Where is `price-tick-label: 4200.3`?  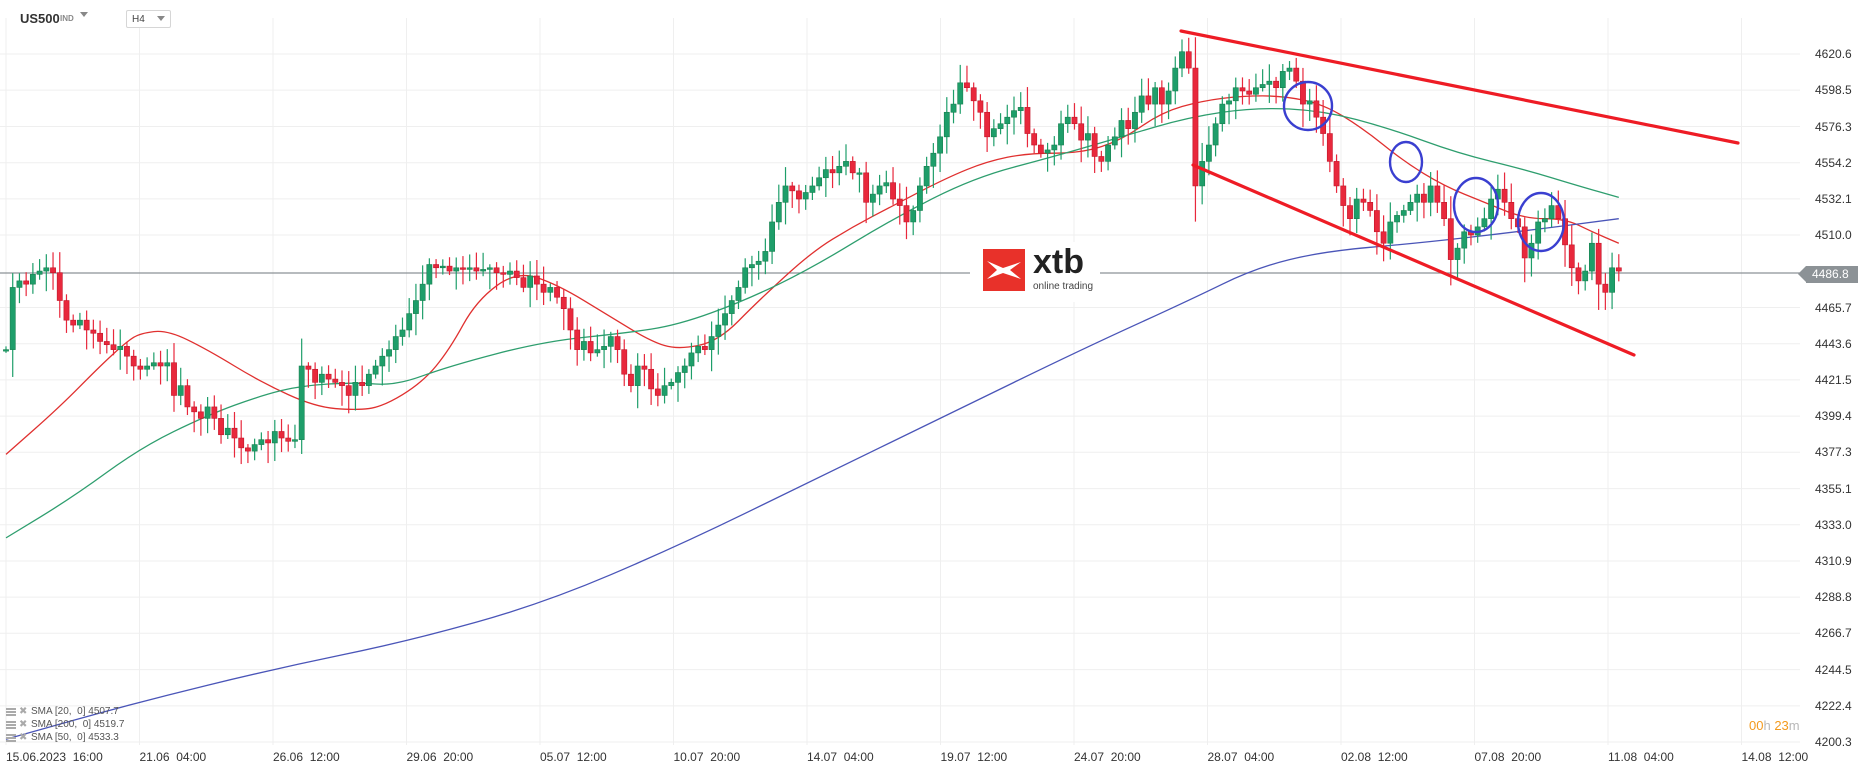 price-tick-label: 4200.3 is located at coordinates (1833, 742).